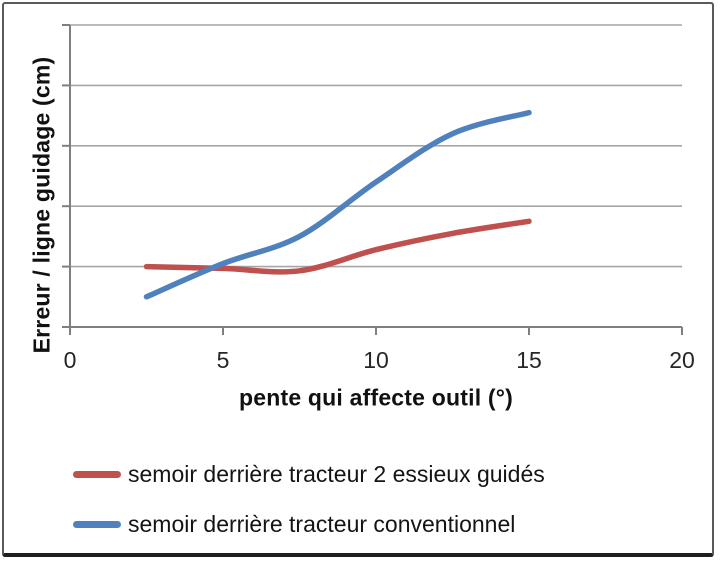 This screenshot has height=564, width=720. What do you see at coordinates (376, 360) in the screenshot?
I see `x-tick-label: 10` at bounding box center [376, 360].